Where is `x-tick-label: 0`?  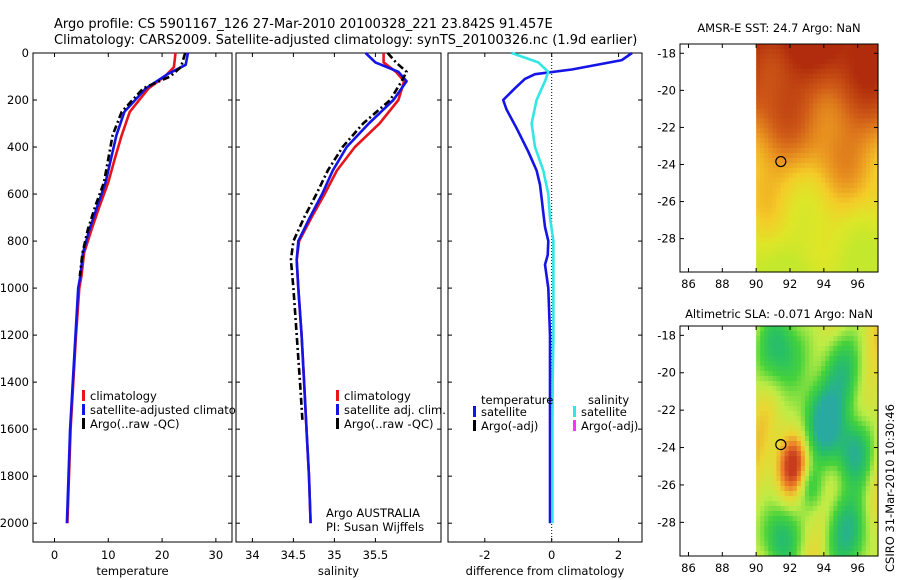 x-tick-label: 0 is located at coordinates (551, 555).